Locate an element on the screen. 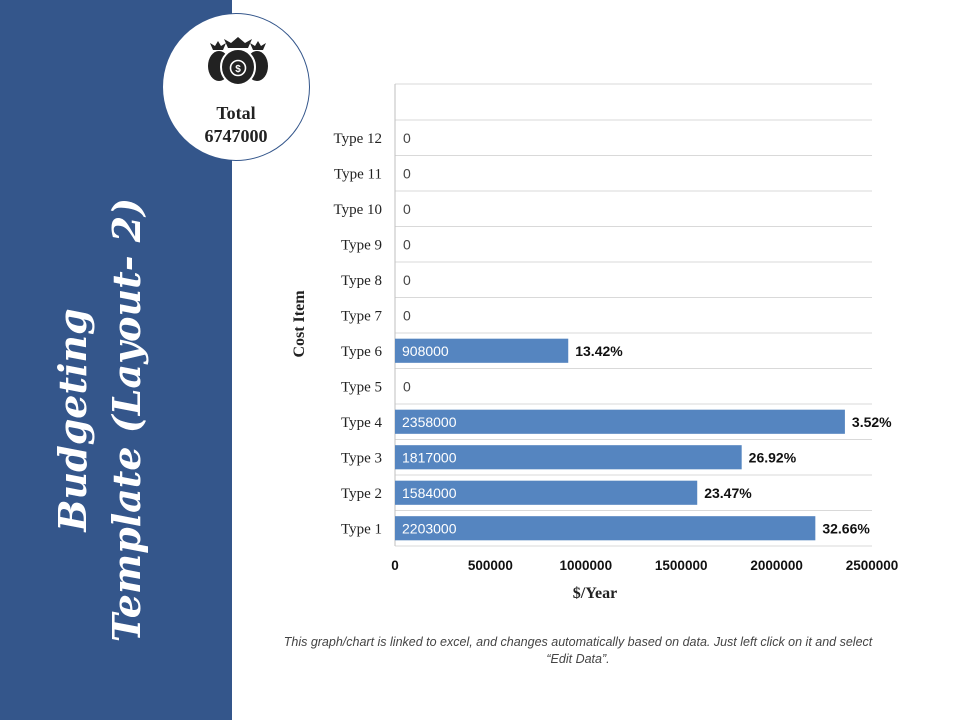  category-label: Type 12 is located at coordinates (357, 139).